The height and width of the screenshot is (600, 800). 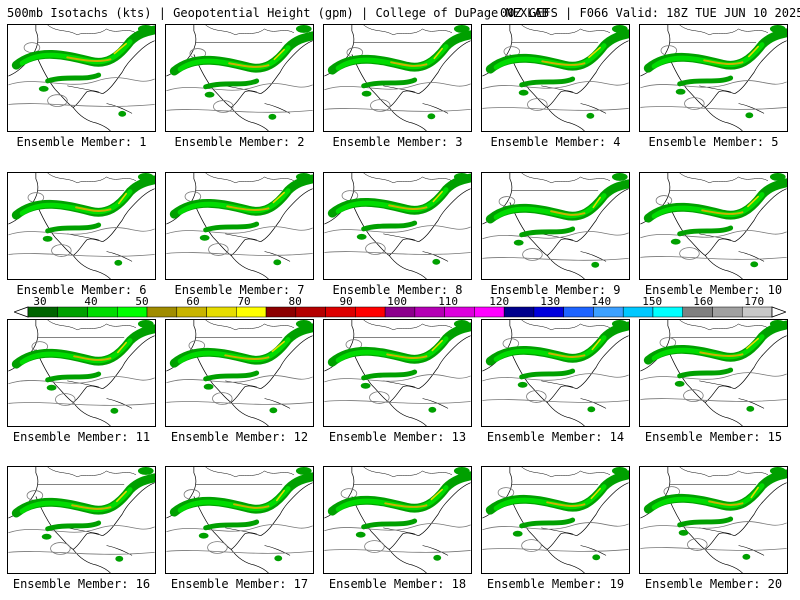 I want to click on isotach-colorbar, so click(x=400, y=312).